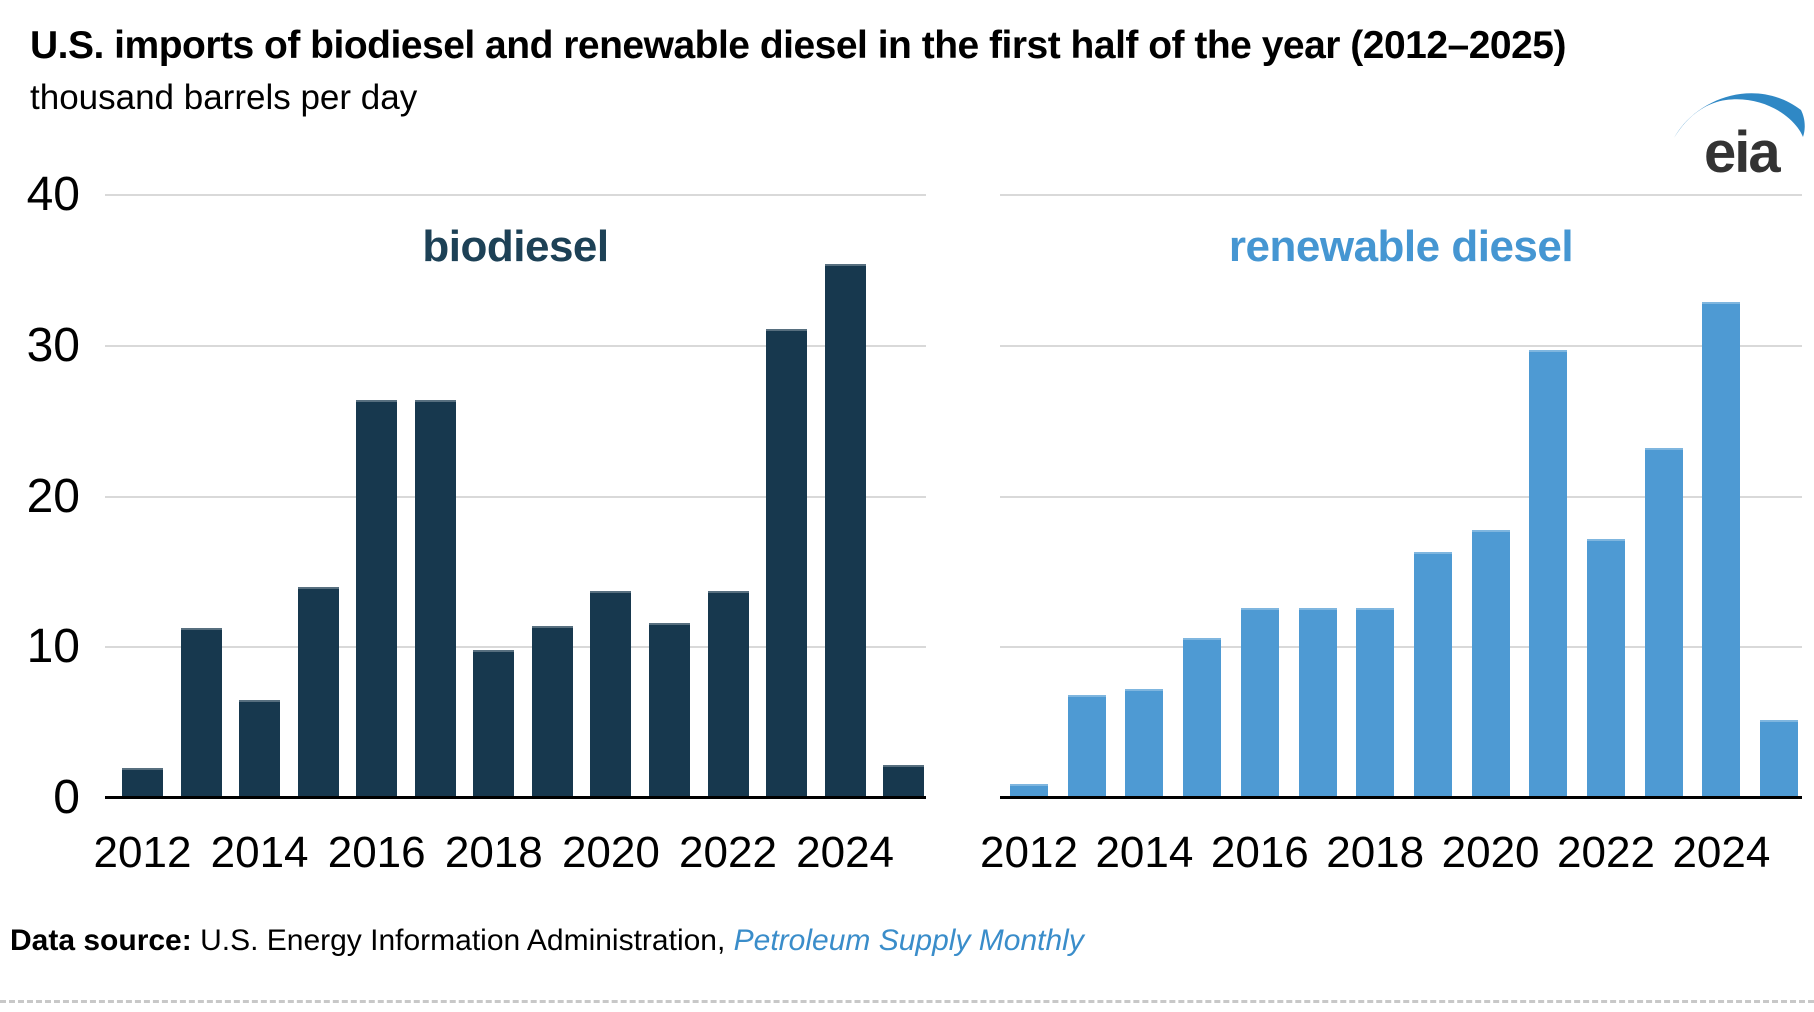  What do you see at coordinates (1721, 550) in the screenshot?
I see `bar-renewable-diesel-2024` at bounding box center [1721, 550].